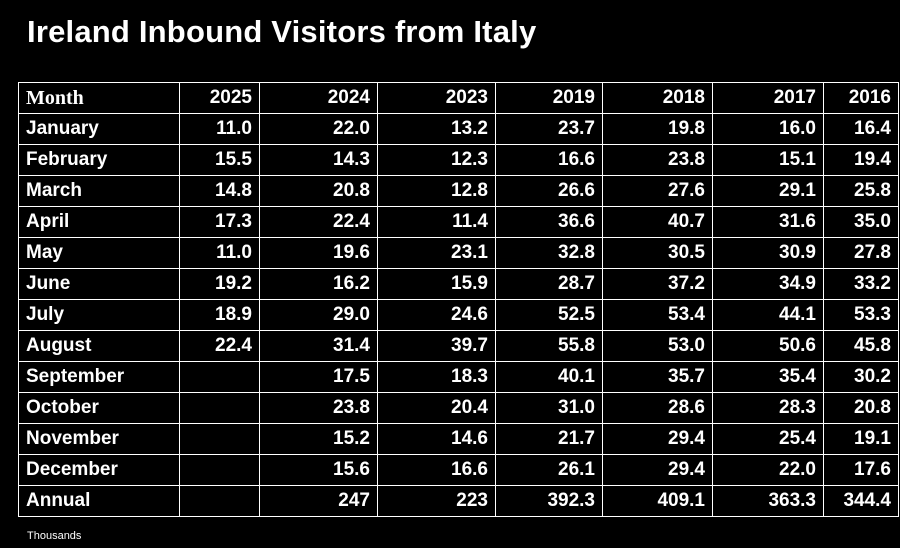 The height and width of the screenshot is (548, 900). I want to click on table-cell: 34.9, so click(768, 284).